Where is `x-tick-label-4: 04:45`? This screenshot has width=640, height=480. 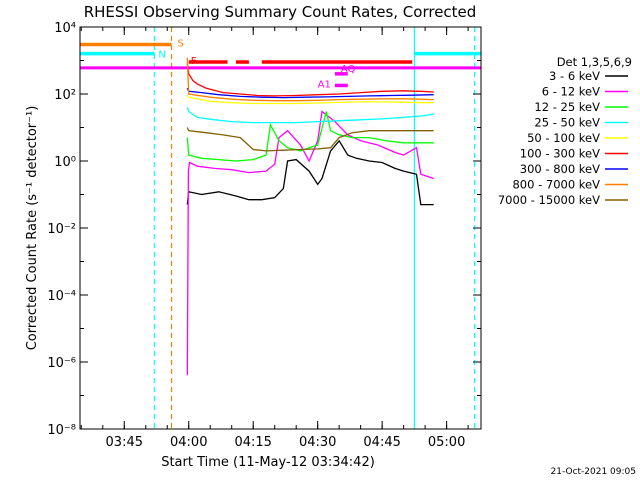
x-tick-label-4: 04:45 is located at coordinates (381, 442).